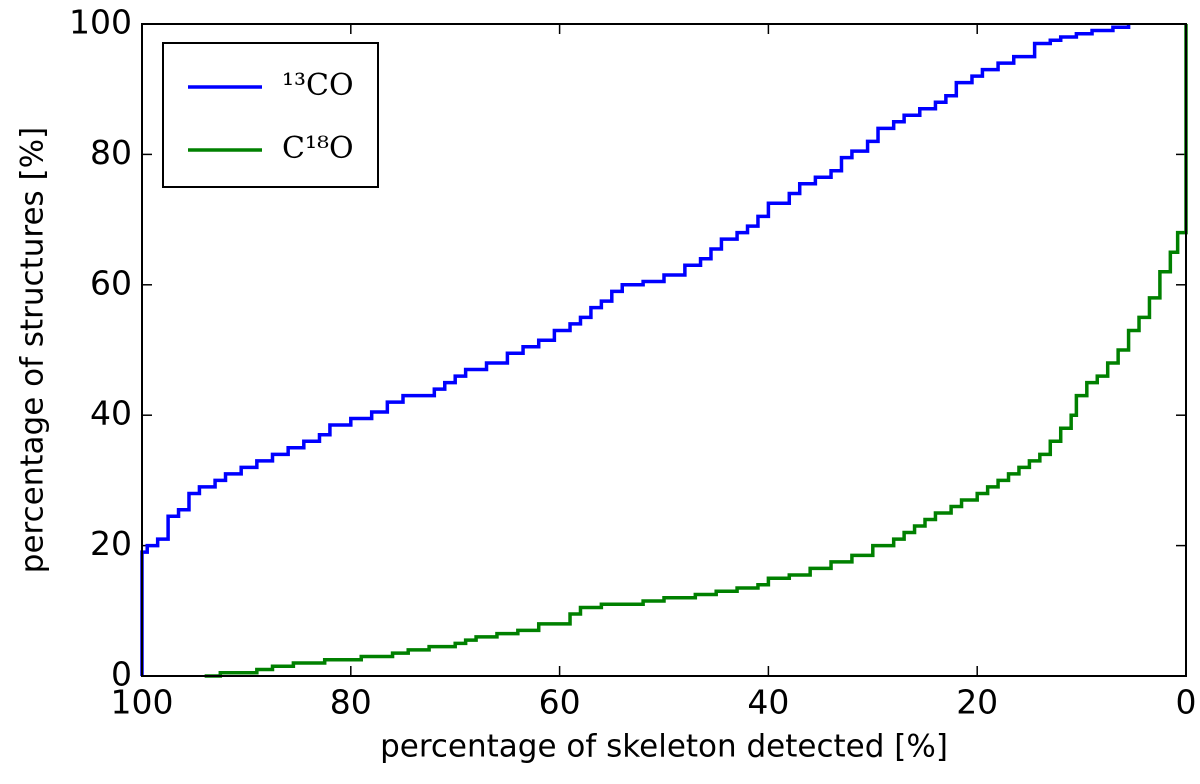 This screenshot has width=1200, height=784. I want to click on x-tick-label: 60, so click(560, 702).